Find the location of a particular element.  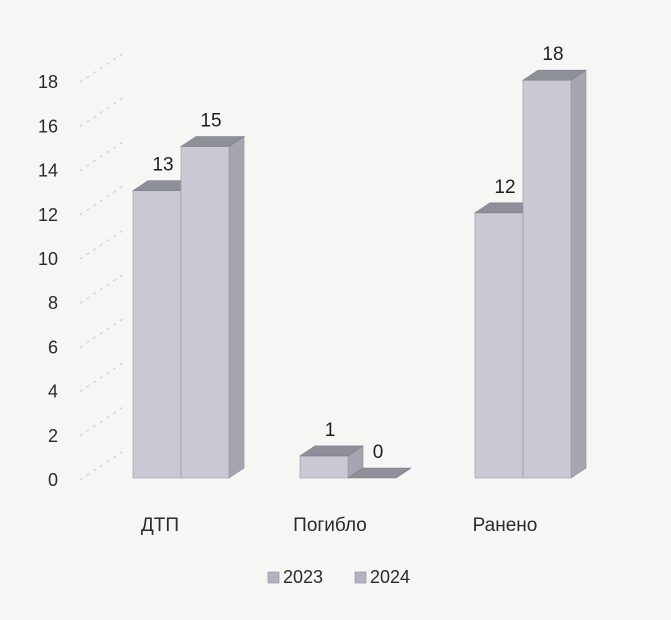

x-axis-categories: ДТП Погибло Ранено is located at coordinates (339, 525).